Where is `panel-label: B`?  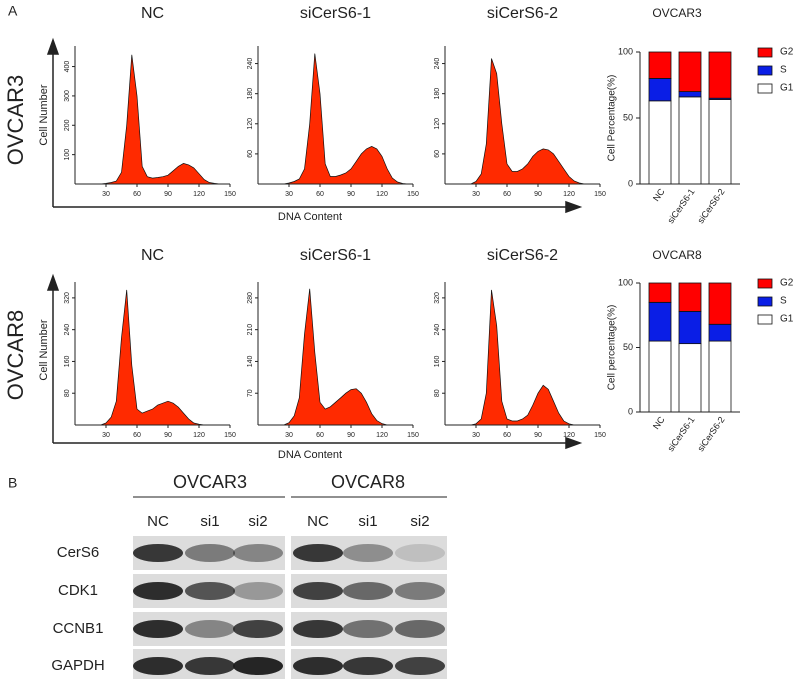 panel-label: B is located at coordinates (12, 483).